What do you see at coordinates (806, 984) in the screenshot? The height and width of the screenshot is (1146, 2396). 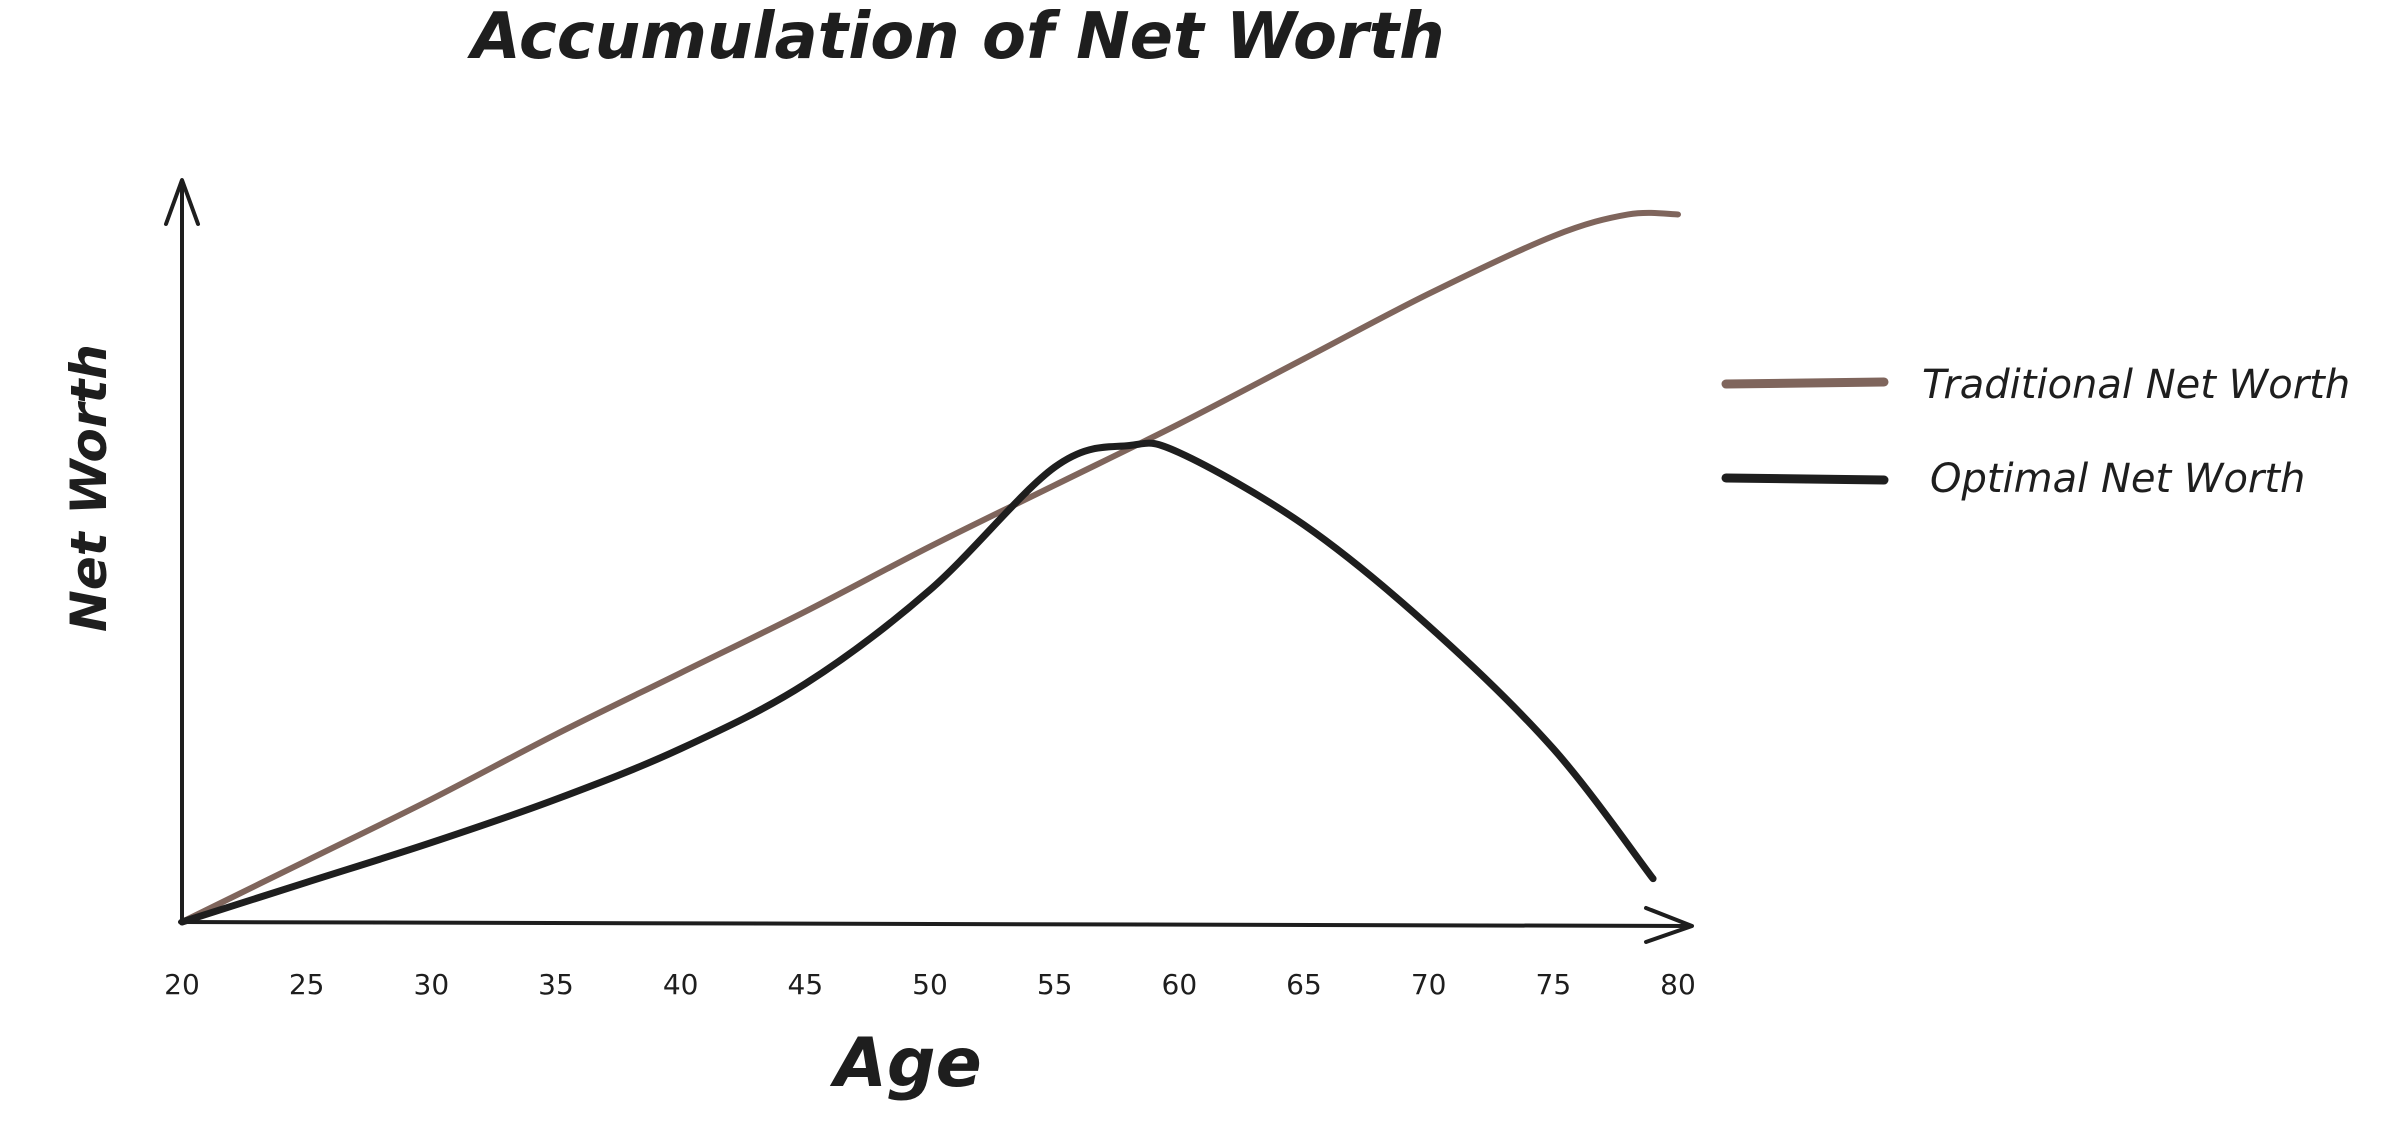 I see `x-tick-label: 45` at bounding box center [806, 984].